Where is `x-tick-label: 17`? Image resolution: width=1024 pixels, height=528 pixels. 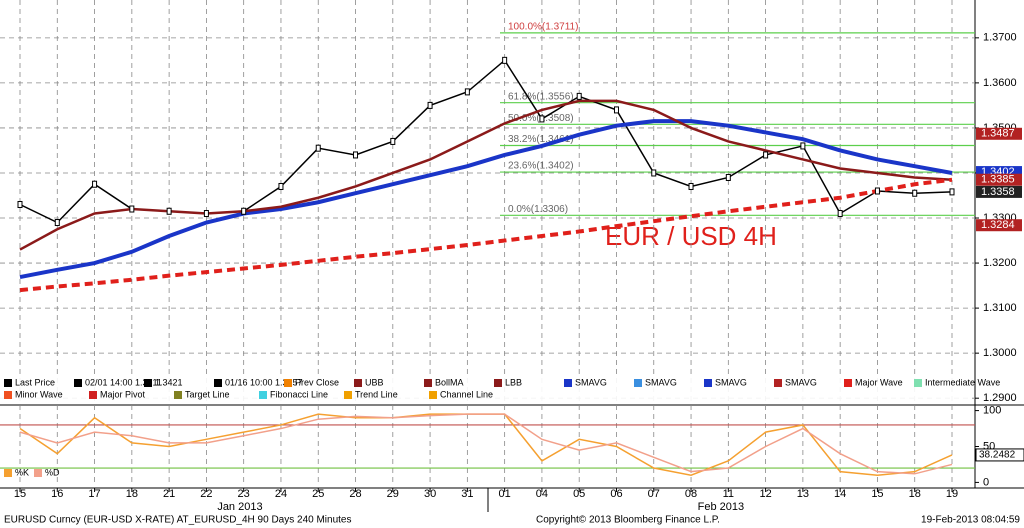 x-tick-label: 17 is located at coordinates (94, 494).